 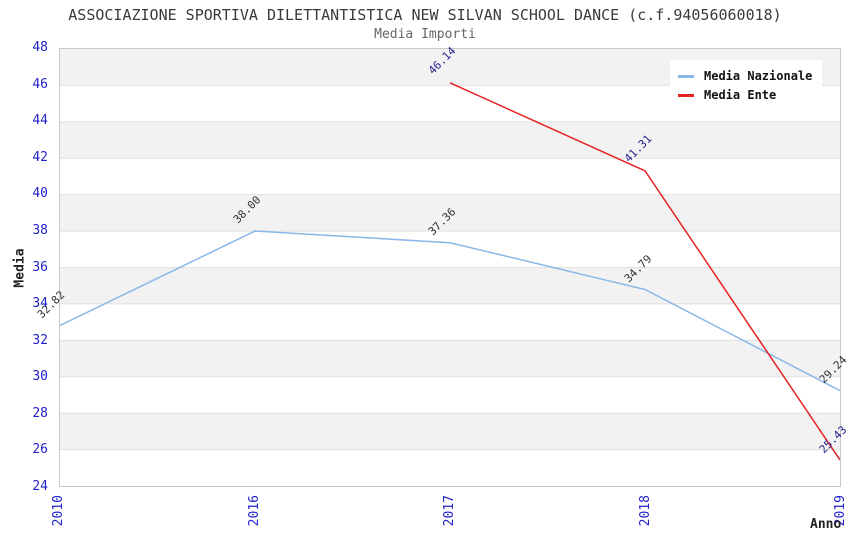 What do you see at coordinates (40, 194) in the screenshot?
I see `y-tick-label: 40` at bounding box center [40, 194].